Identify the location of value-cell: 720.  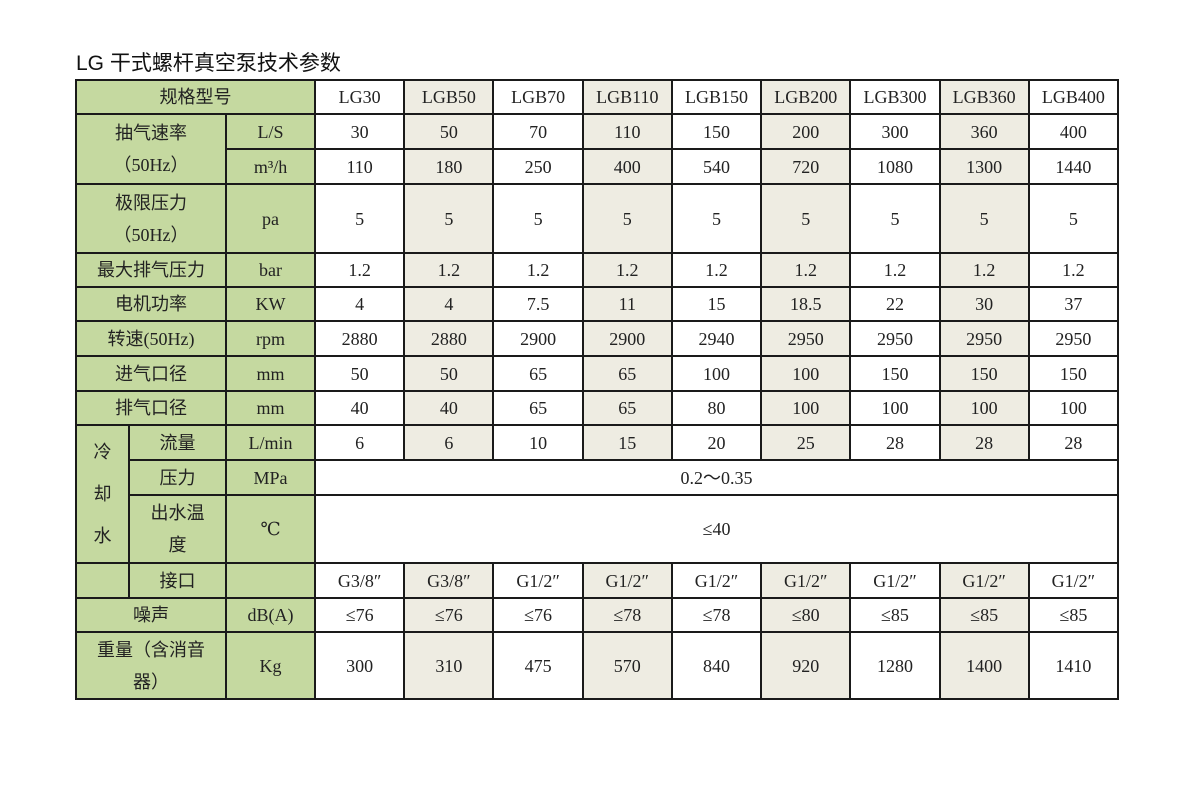
(806, 166).